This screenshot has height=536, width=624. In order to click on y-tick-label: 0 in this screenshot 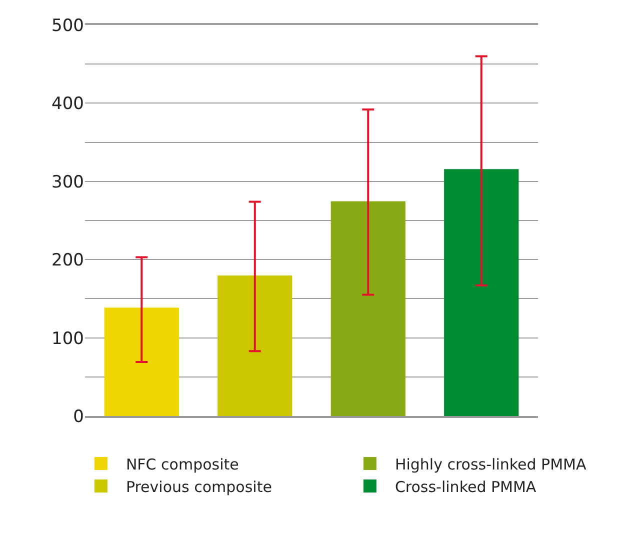, I will do `click(78, 416)`.